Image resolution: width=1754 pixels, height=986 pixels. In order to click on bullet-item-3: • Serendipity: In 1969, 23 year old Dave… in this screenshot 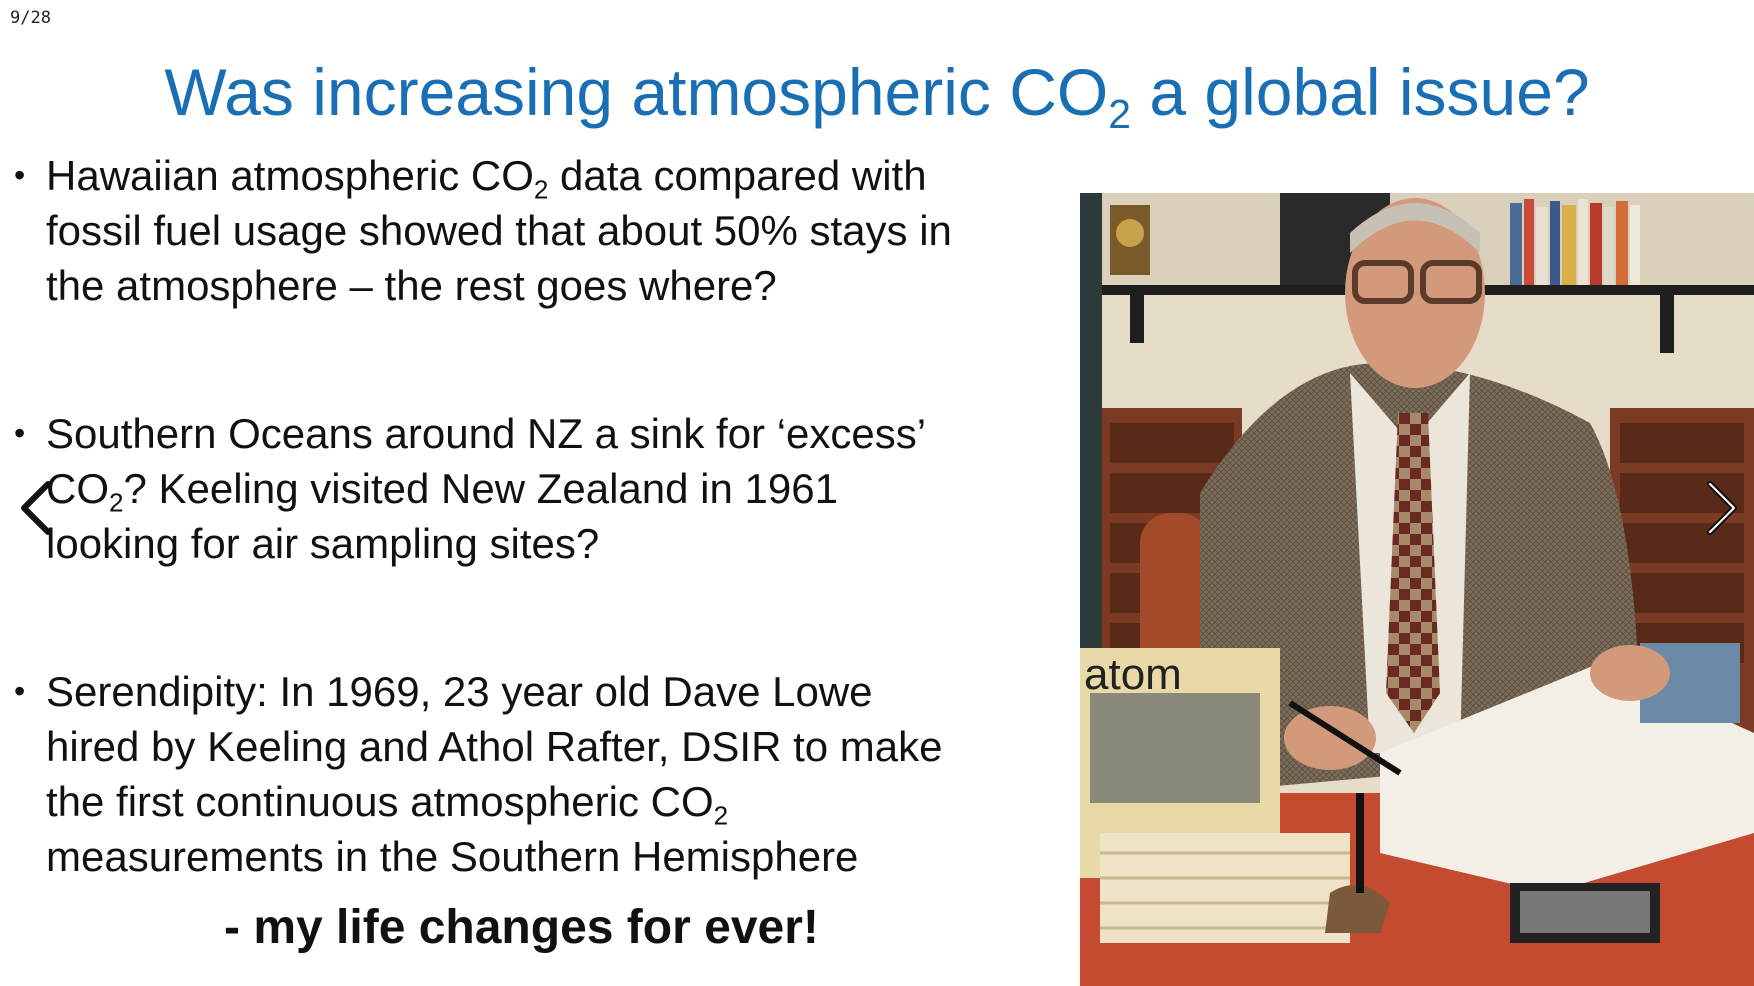, I will do `click(539, 776)`.